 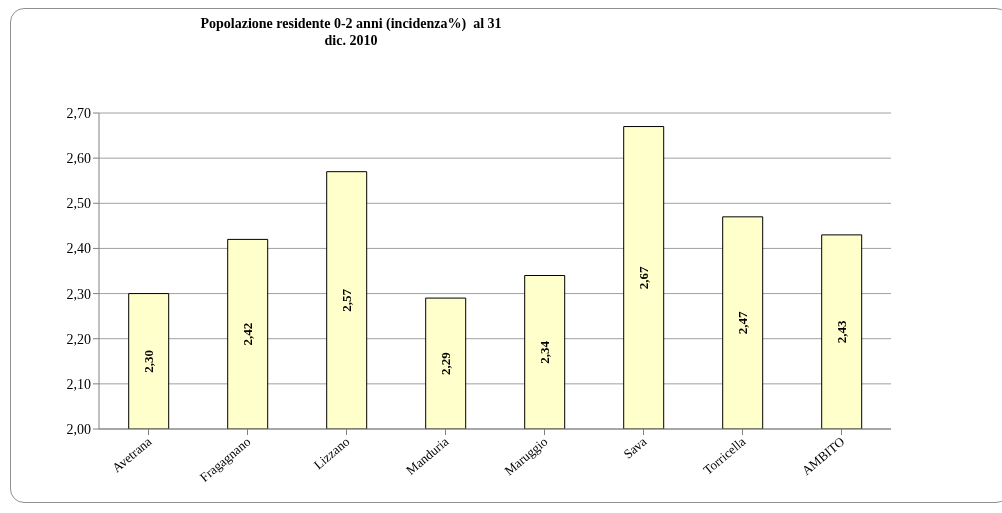 What do you see at coordinates (347, 300) in the screenshot?
I see `data-label: 2,57` at bounding box center [347, 300].